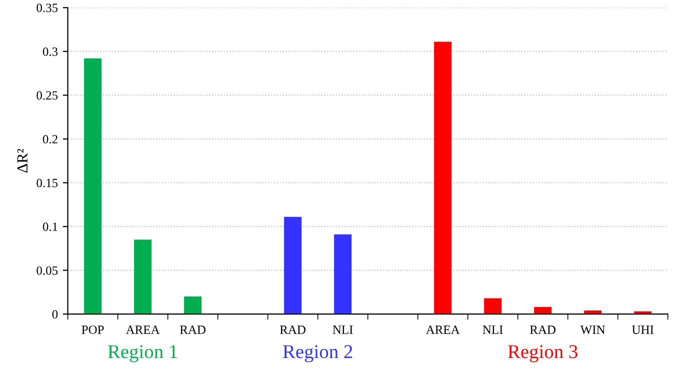 The image size is (678, 383). I want to click on x-tick-label: POP, so click(93, 330).